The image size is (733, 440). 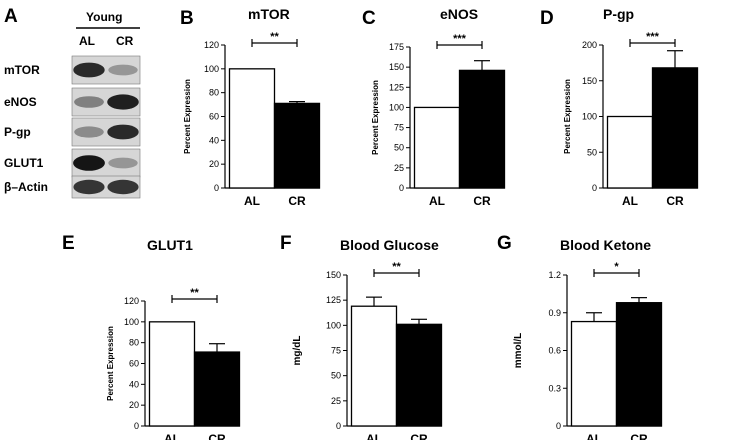 I want to click on y-tick-label: 175, so click(x=396, y=47).